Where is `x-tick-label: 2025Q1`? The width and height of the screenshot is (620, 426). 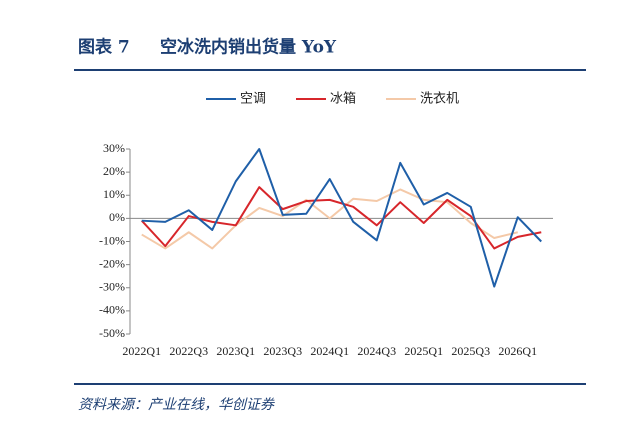 x-tick-label: 2025Q1 is located at coordinates (423, 351).